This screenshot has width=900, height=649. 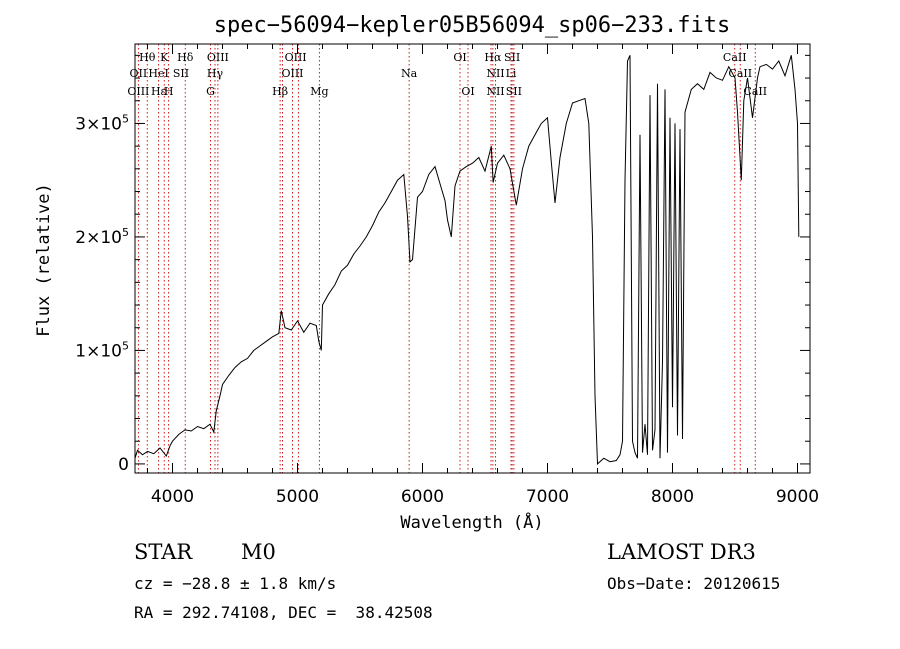 I want to click on line-label-9: OII, so click(x=139, y=73).